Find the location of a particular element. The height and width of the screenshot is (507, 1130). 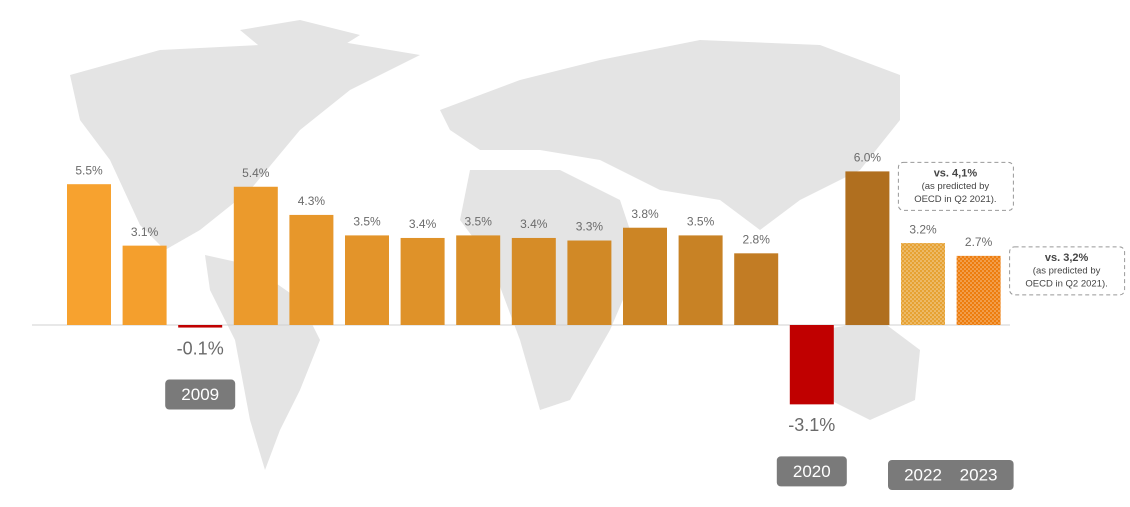

annotation-text: vs. 3,2% is located at coordinates (1067, 258).